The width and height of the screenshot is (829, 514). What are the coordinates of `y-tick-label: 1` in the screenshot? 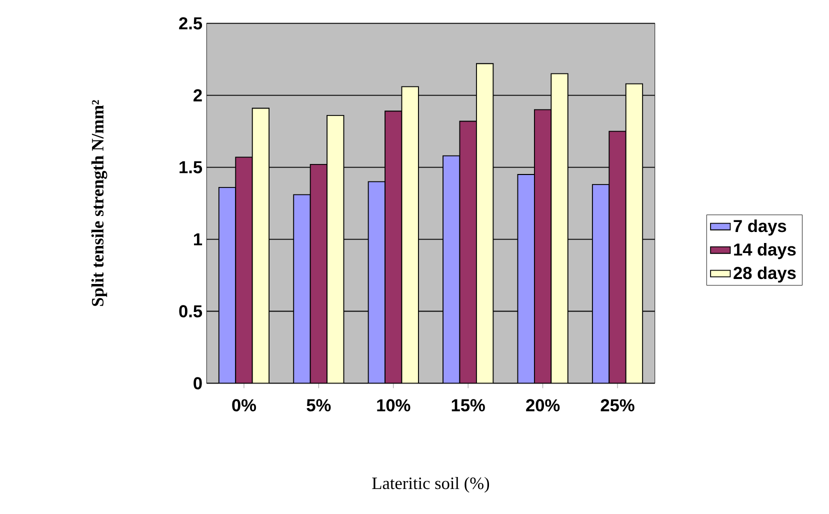 It's located at (198, 239).